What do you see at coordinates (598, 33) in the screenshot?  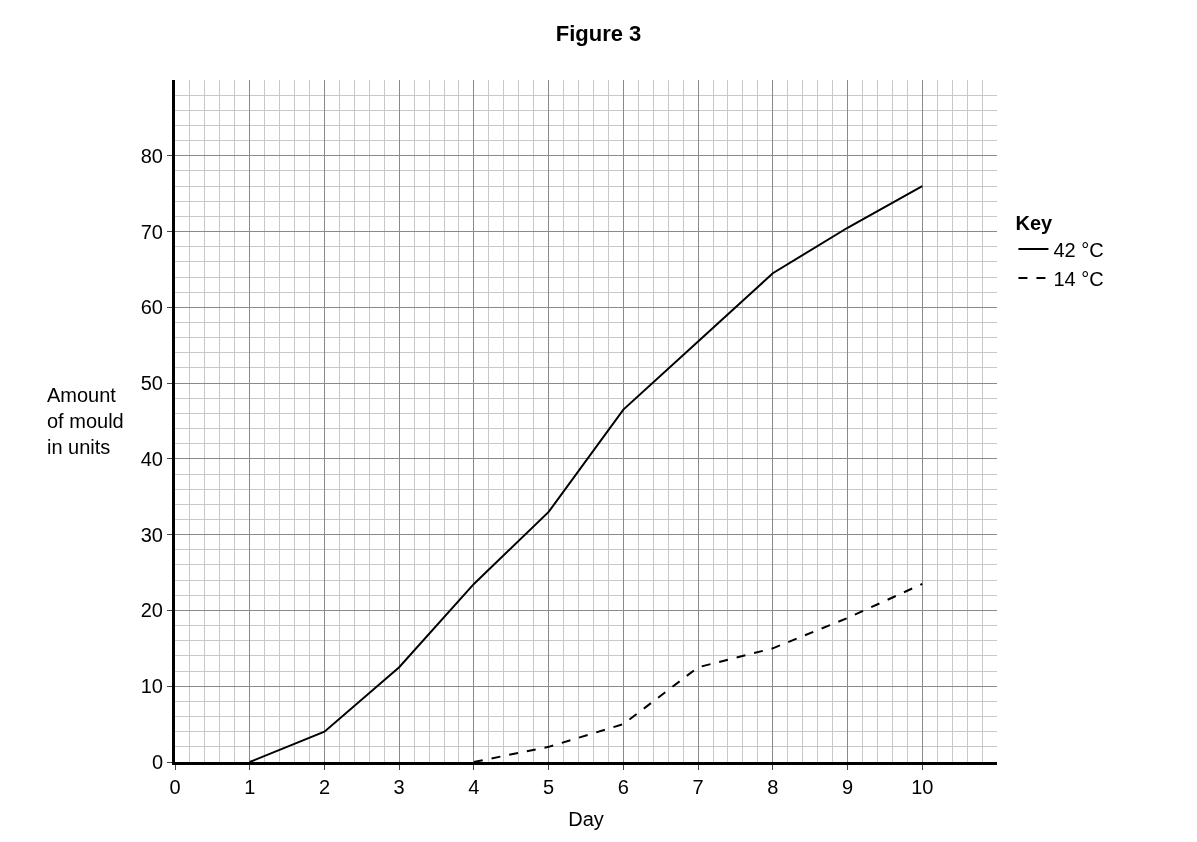 I see `chart-title: Figure 3` at bounding box center [598, 33].